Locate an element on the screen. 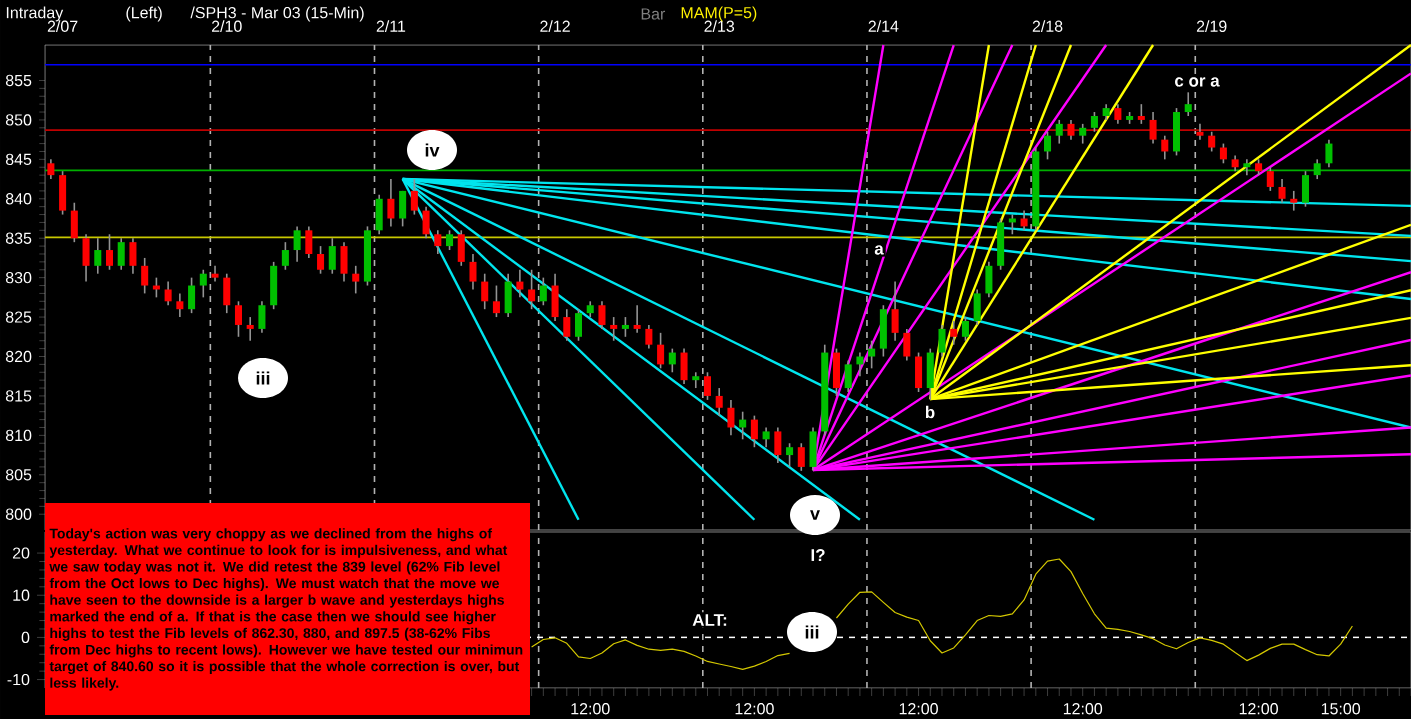  text: MAM(P=5) is located at coordinates (719, 14).